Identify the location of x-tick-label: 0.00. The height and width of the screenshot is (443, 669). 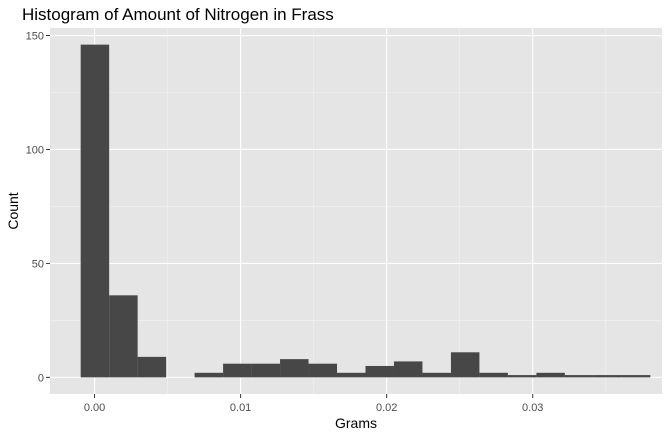
(94, 408).